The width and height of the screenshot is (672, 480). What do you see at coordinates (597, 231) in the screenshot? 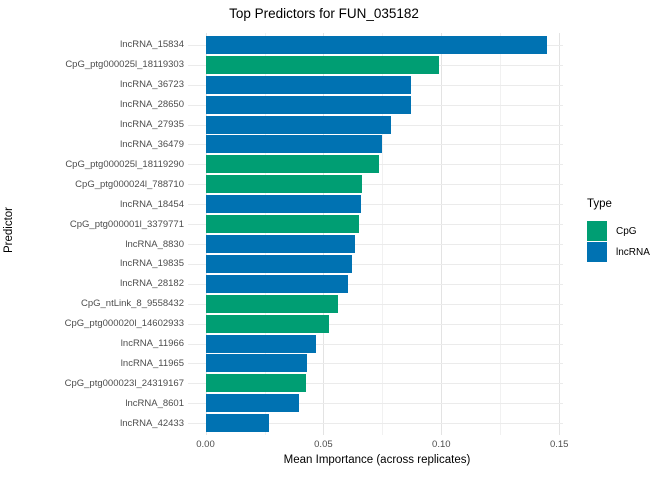
I see `legend-swatch-CpG` at bounding box center [597, 231].